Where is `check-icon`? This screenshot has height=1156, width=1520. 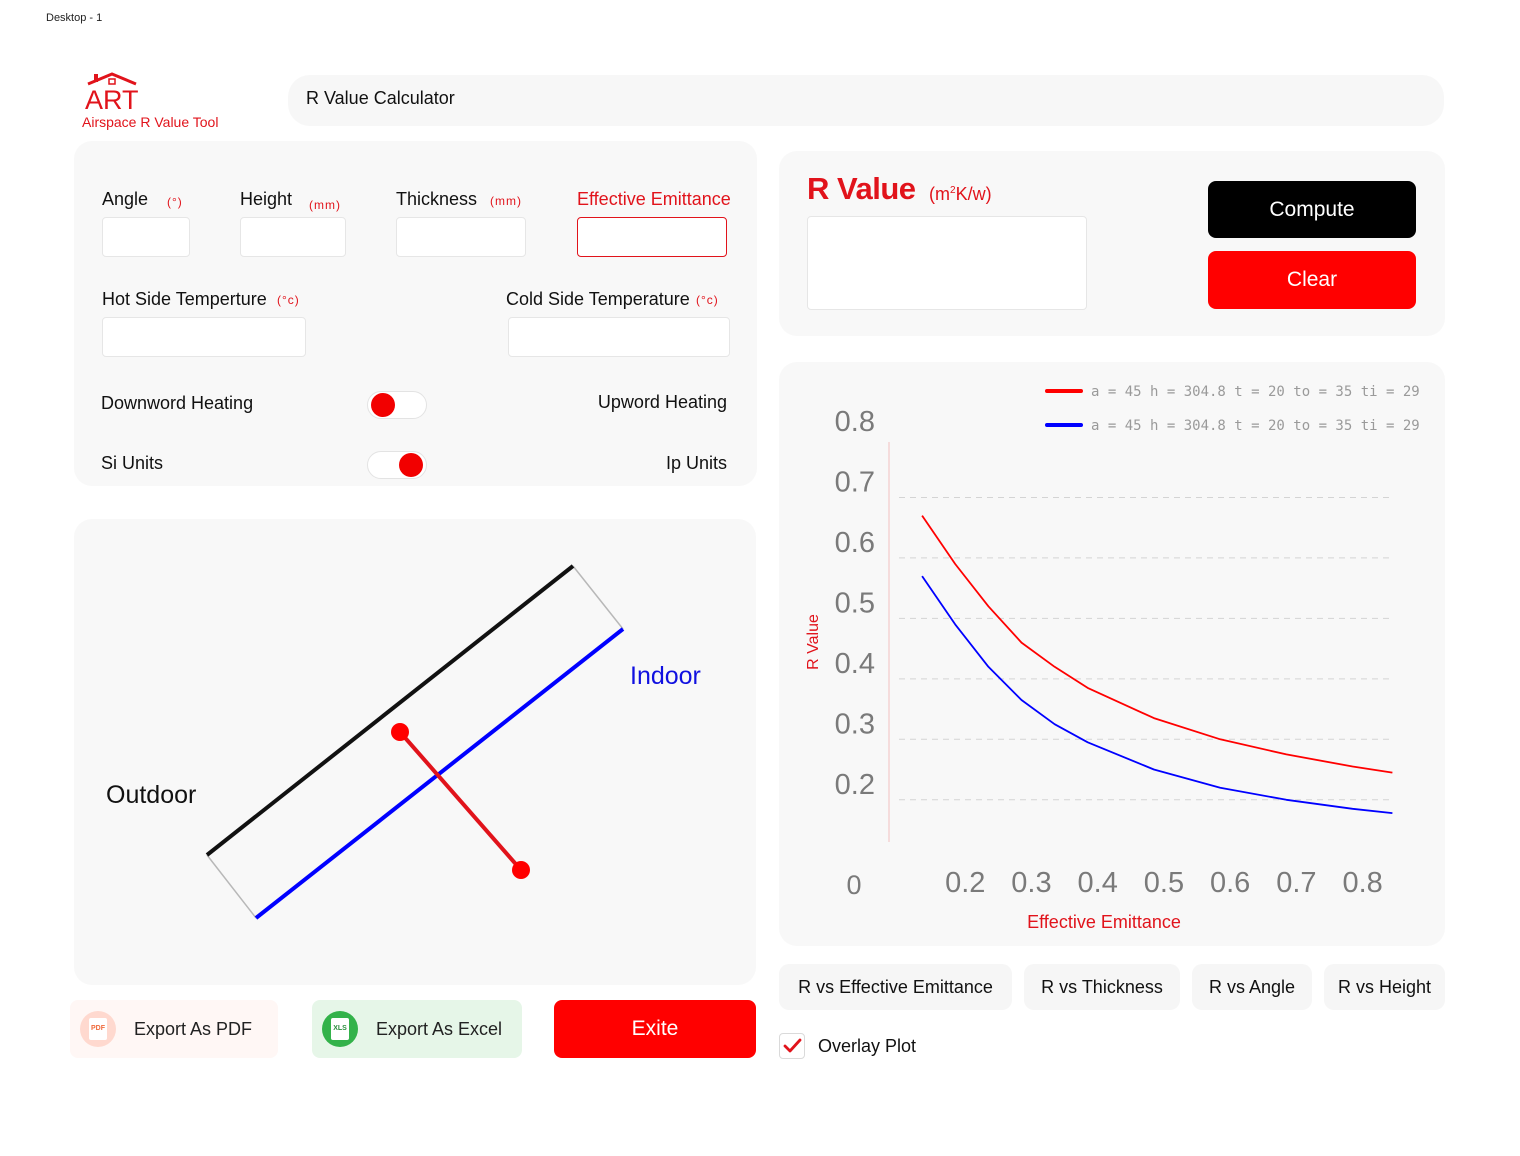 check-icon is located at coordinates (792, 1045).